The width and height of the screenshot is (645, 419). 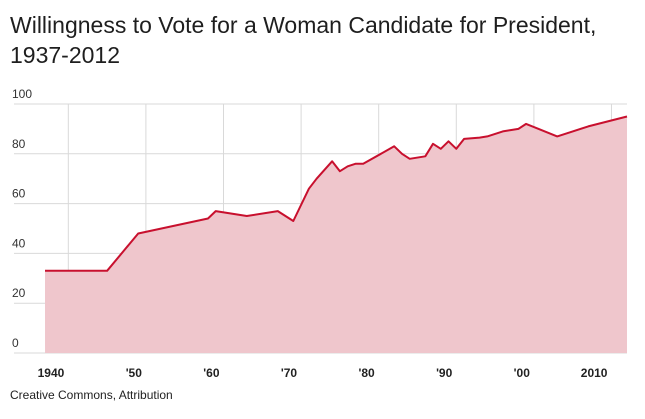 What do you see at coordinates (19, 144) in the screenshot?
I see `y-tick-label: 80` at bounding box center [19, 144].